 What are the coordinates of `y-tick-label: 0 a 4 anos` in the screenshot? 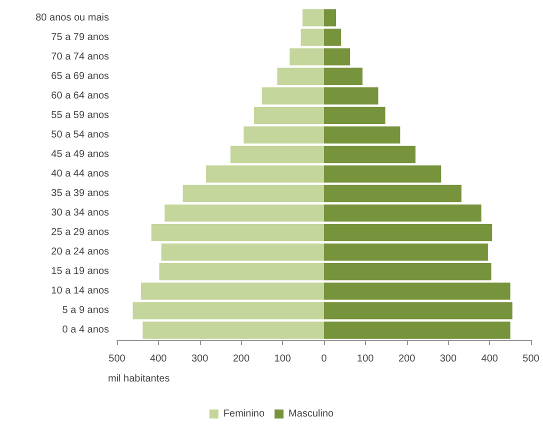 It's located at (85, 330).